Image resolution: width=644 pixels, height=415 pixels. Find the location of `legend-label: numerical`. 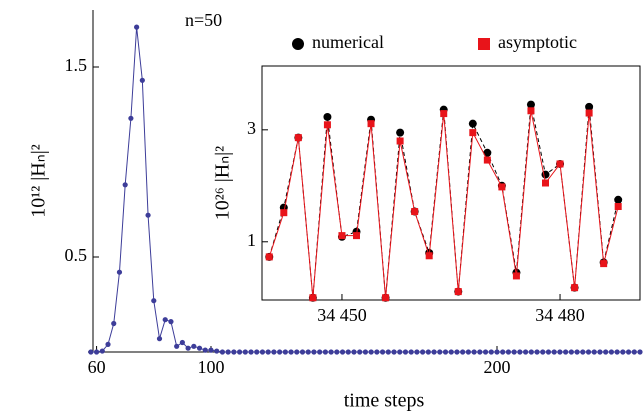

legend-label: numerical is located at coordinates (348, 42).